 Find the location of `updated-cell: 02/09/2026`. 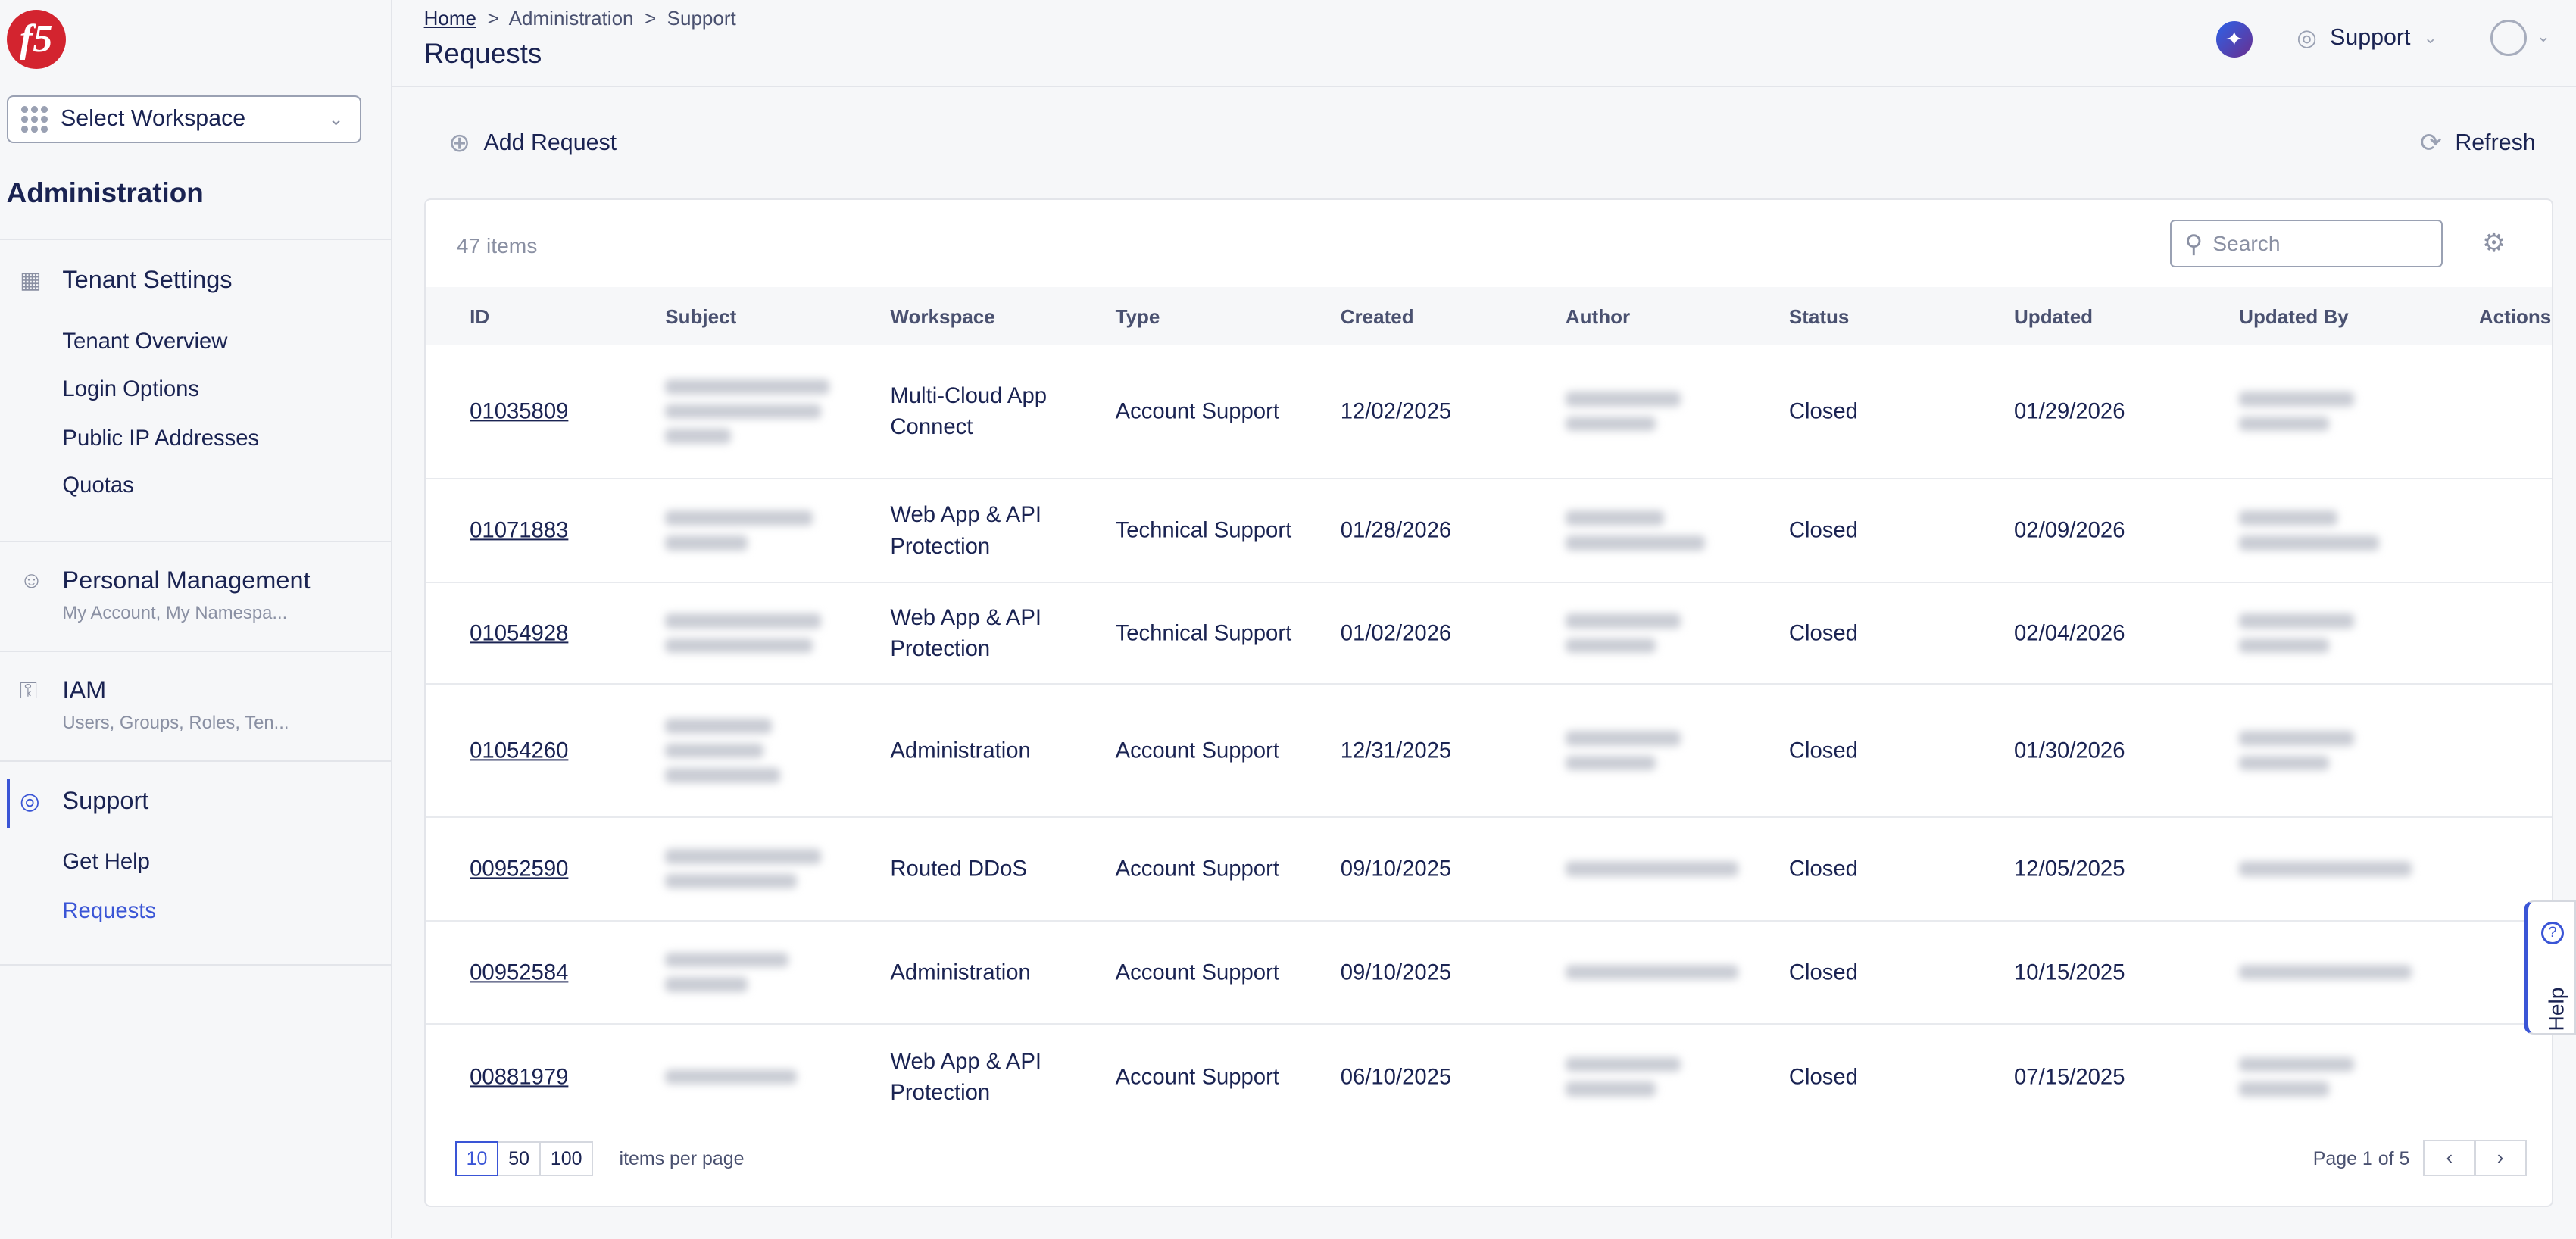

updated-cell: 02/09/2026 is located at coordinates (2070, 530).